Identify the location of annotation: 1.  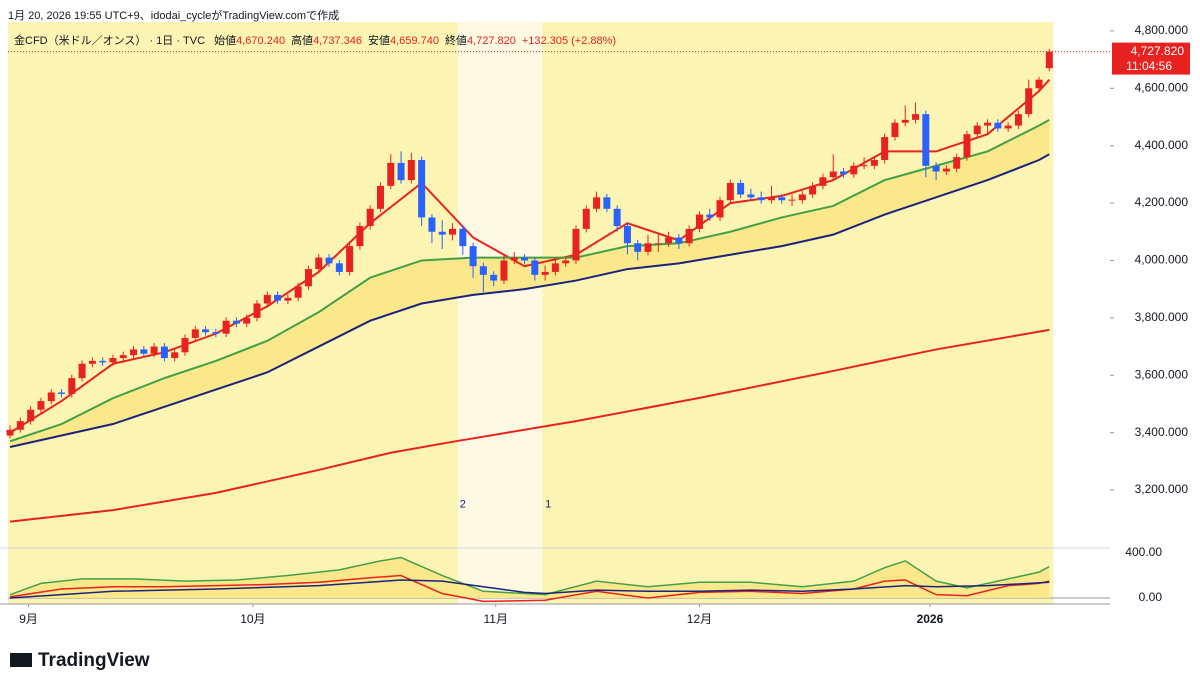
(548, 504).